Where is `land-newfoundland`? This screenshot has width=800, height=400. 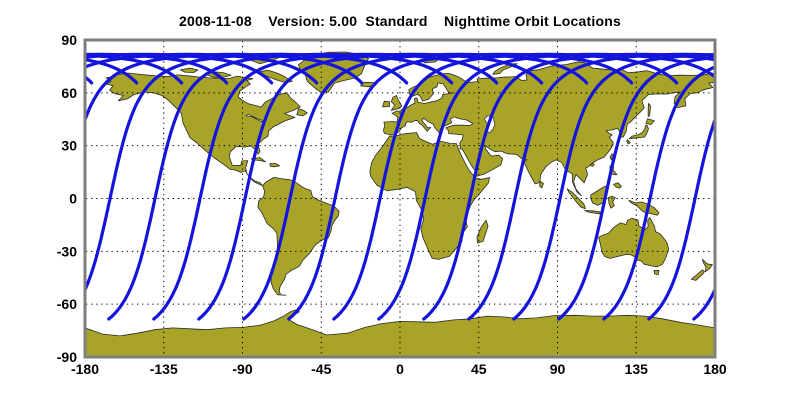
land-newfoundland is located at coordinates (302, 112).